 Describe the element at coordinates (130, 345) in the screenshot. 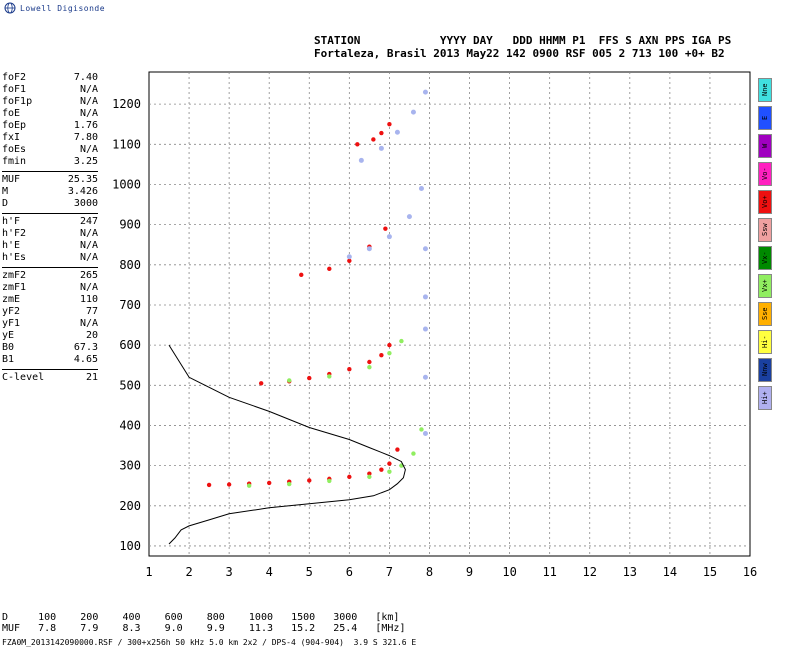

I see `y-tick-label: 600` at that location.